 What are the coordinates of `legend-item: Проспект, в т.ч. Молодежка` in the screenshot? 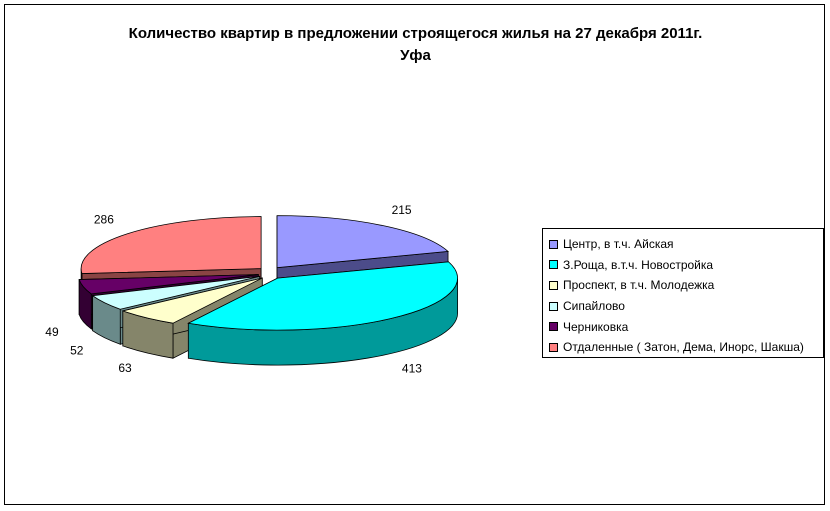 It's located at (686, 285).